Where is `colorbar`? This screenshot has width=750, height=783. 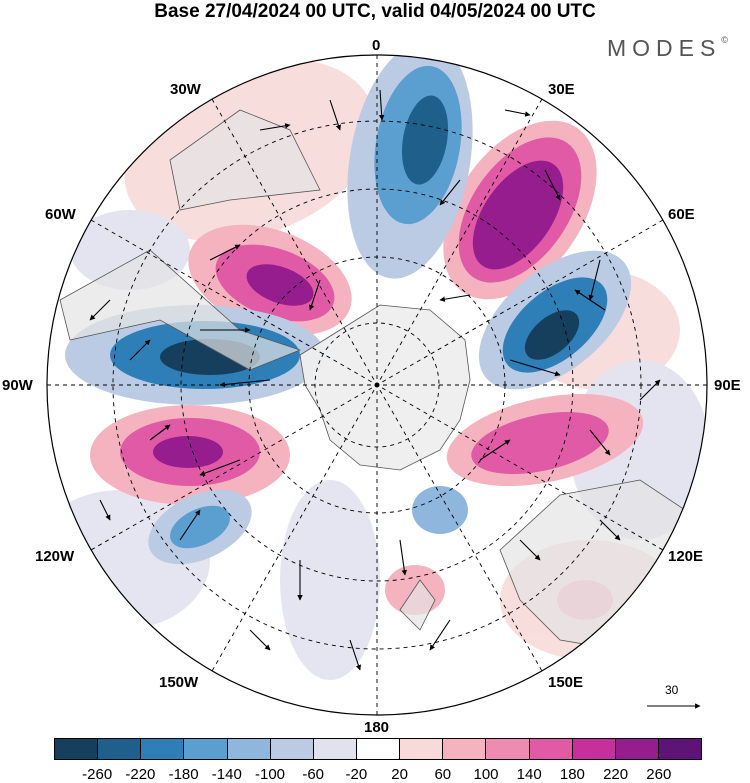
colorbar is located at coordinates (378, 749).